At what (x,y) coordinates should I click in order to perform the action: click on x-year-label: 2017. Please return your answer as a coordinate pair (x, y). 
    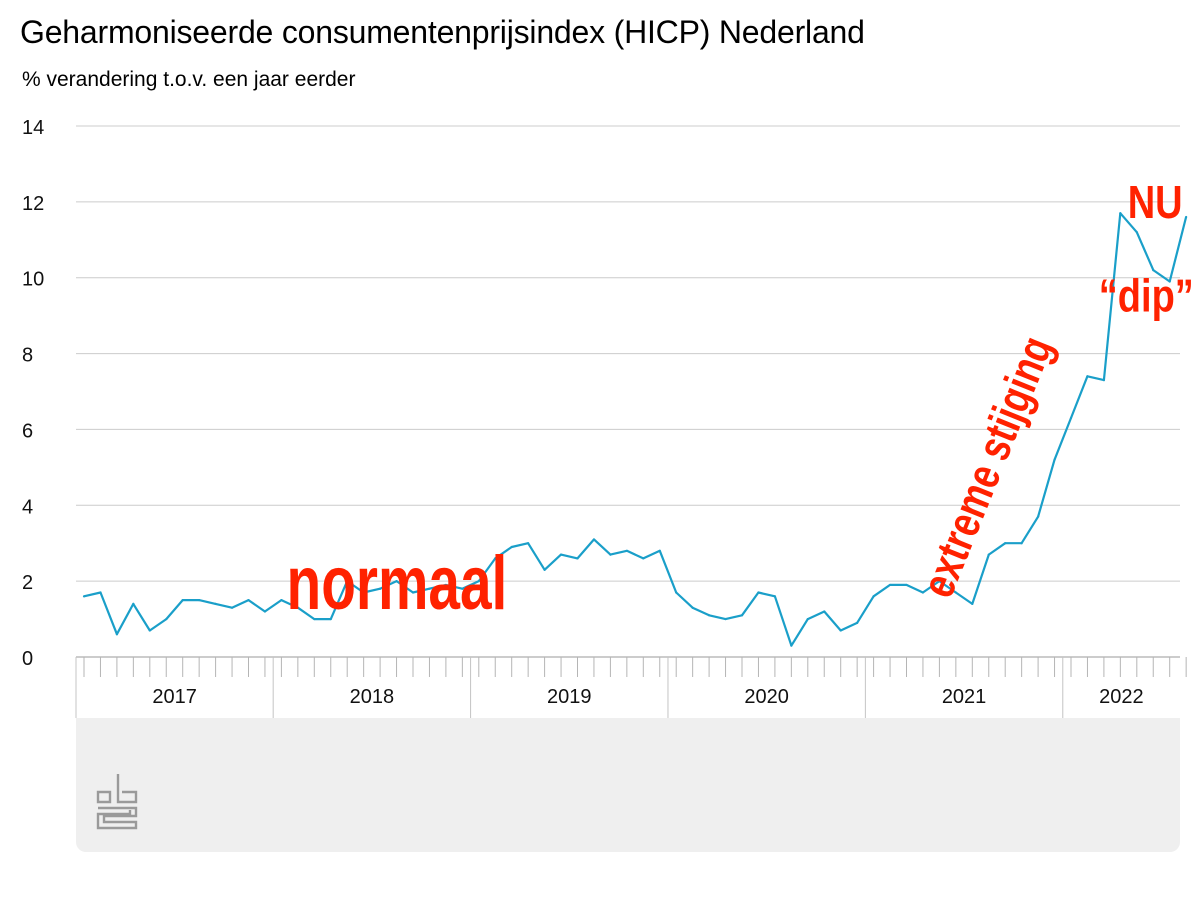
    Looking at the image, I should click on (174, 697).